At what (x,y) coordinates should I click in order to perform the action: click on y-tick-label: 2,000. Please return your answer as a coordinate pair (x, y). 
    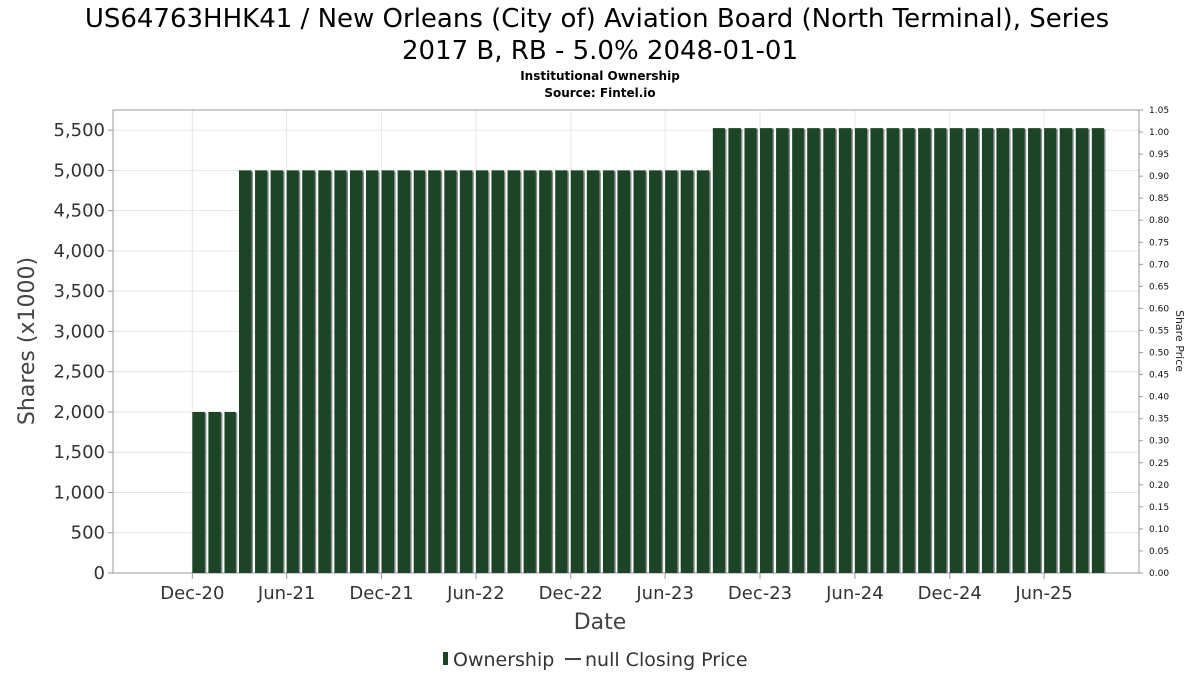
    Looking at the image, I should click on (79, 412).